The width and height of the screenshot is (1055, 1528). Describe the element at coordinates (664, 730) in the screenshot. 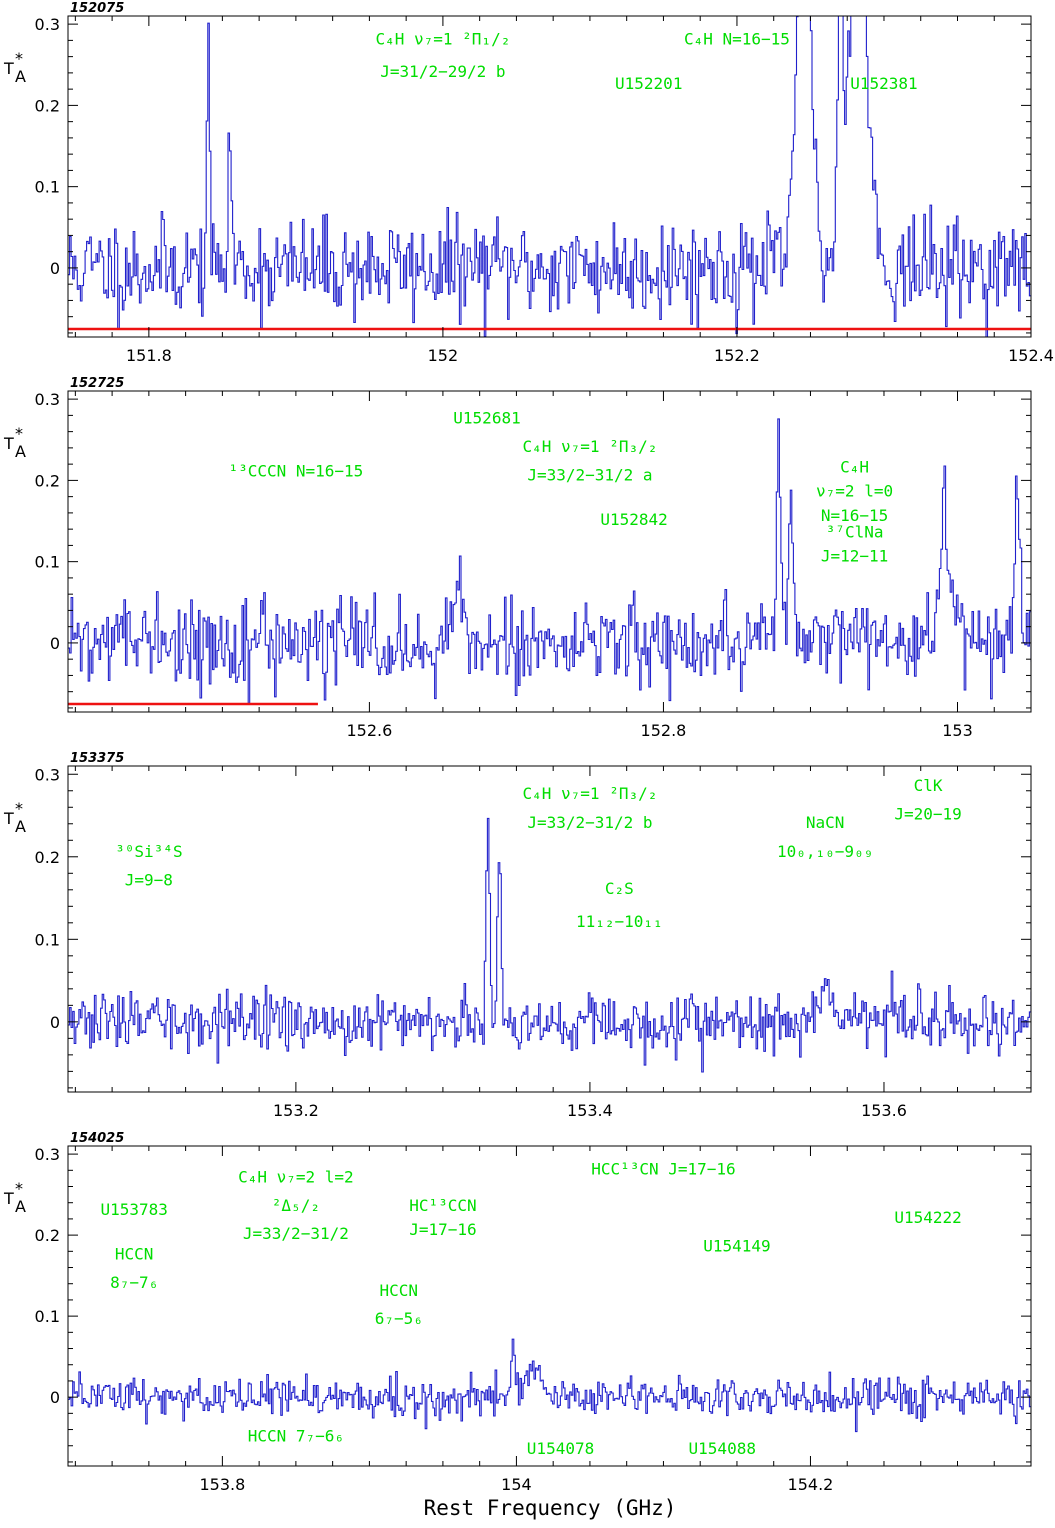

I see `x-tick-label: 152.8` at that location.